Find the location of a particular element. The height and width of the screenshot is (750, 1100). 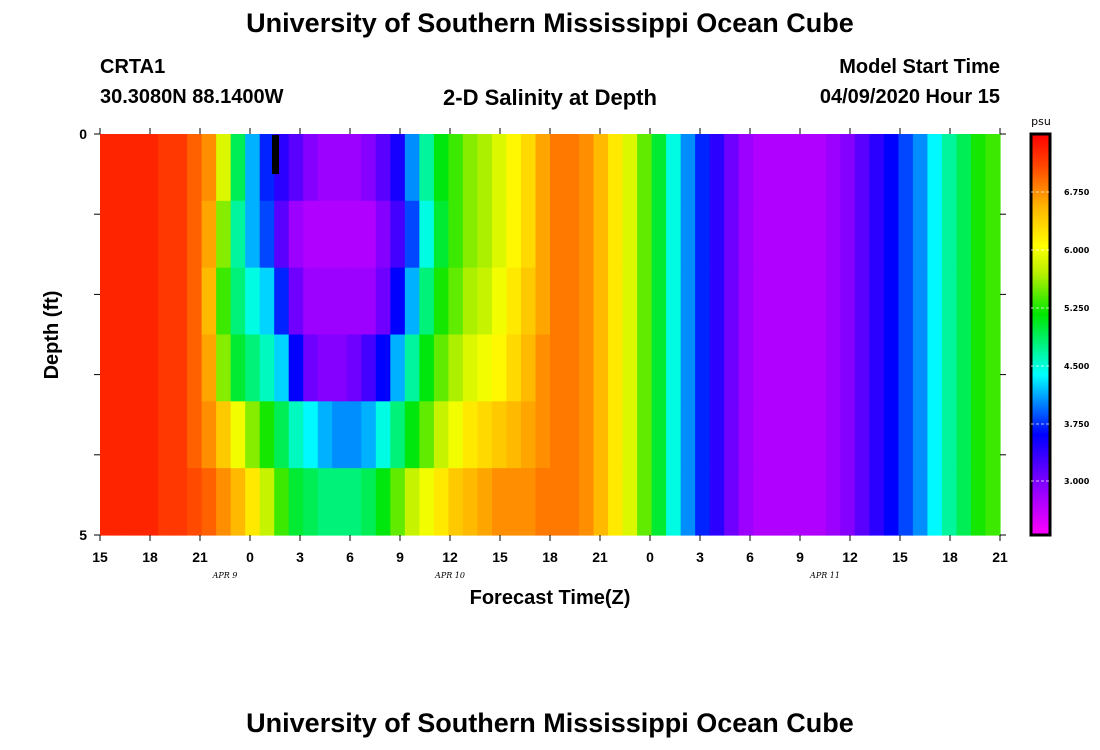

x-tick-label: 3 is located at coordinates (300, 557).